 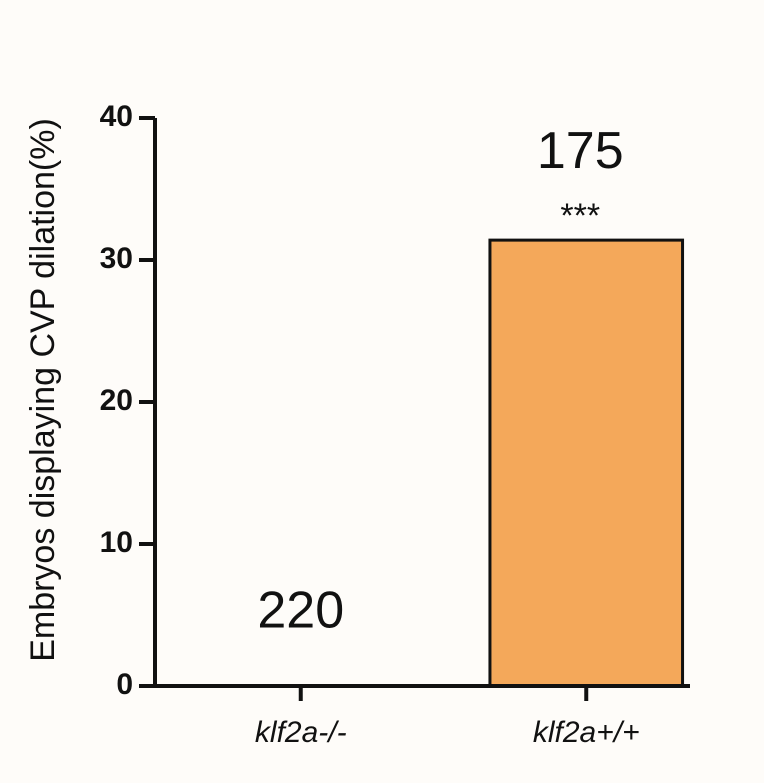 What do you see at coordinates (580, 216) in the screenshot?
I see `significance-label: ***` at bounding box center [580, 216].